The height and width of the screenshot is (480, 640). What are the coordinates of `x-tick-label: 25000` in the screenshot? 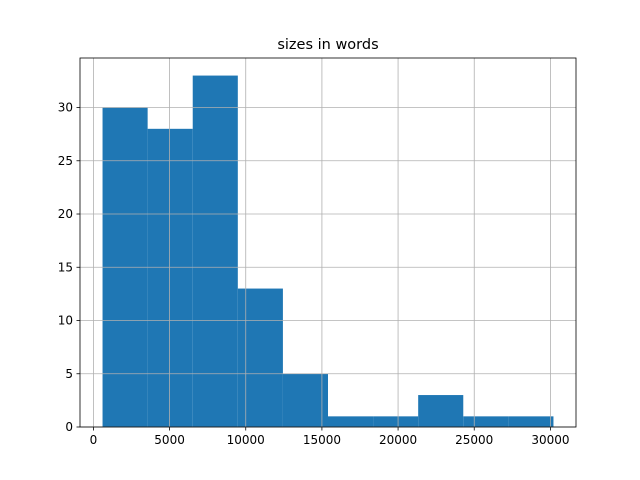 It's located at (474, 440).